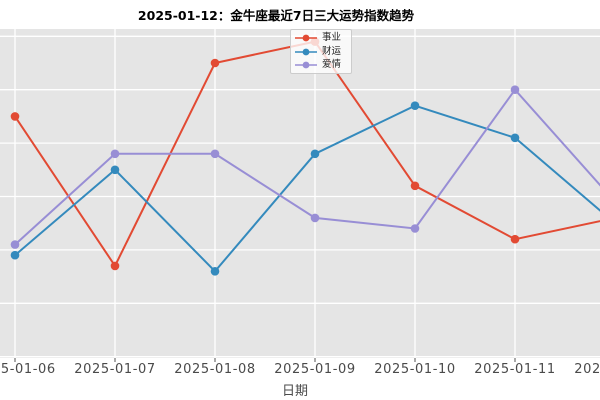  I want to click on x-tick-label: 2025-01-08, so click(215, 369).